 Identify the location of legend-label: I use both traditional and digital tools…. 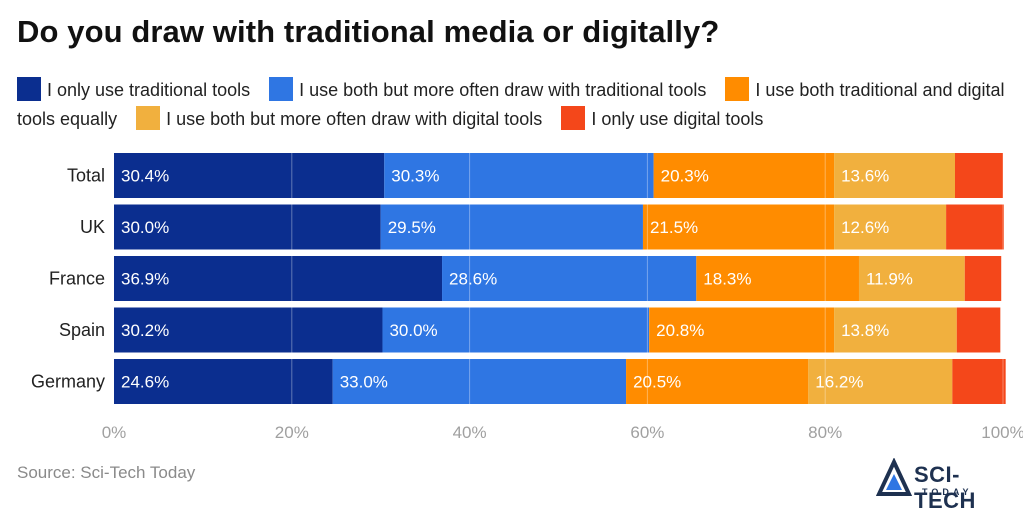
(511, 104).